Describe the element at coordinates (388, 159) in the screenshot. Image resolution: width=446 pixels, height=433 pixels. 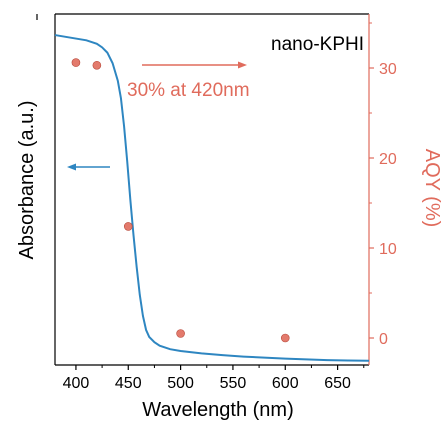
I see `y-right-tick-label-20: 20` at that location.